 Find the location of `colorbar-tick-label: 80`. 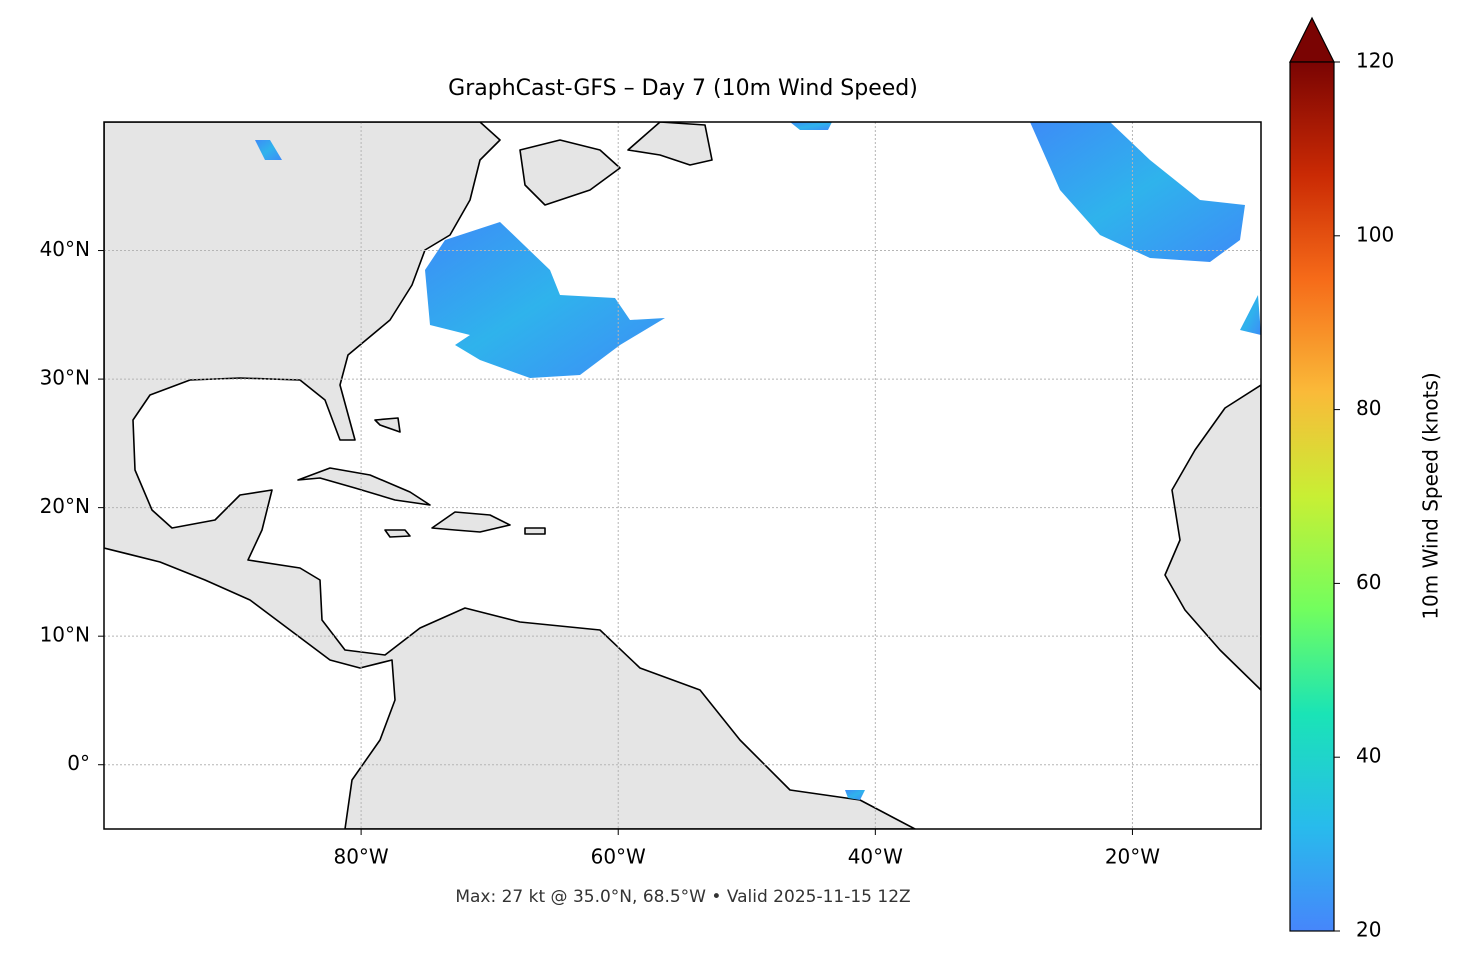

colorbar-tick-label: 80 is located at coordinates (1368, 408).